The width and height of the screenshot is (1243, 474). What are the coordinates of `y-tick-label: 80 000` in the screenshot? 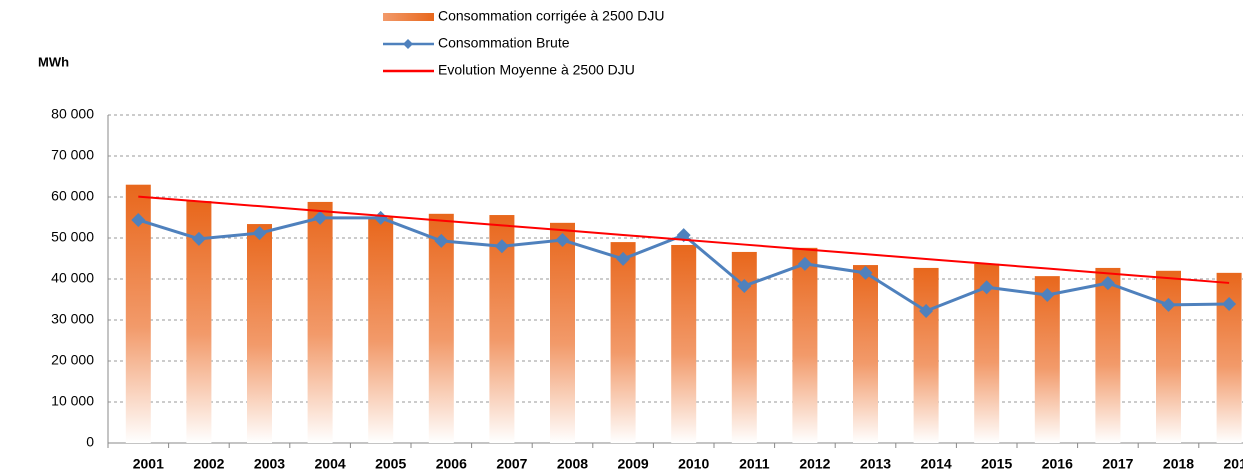 It's located at (72, 114).